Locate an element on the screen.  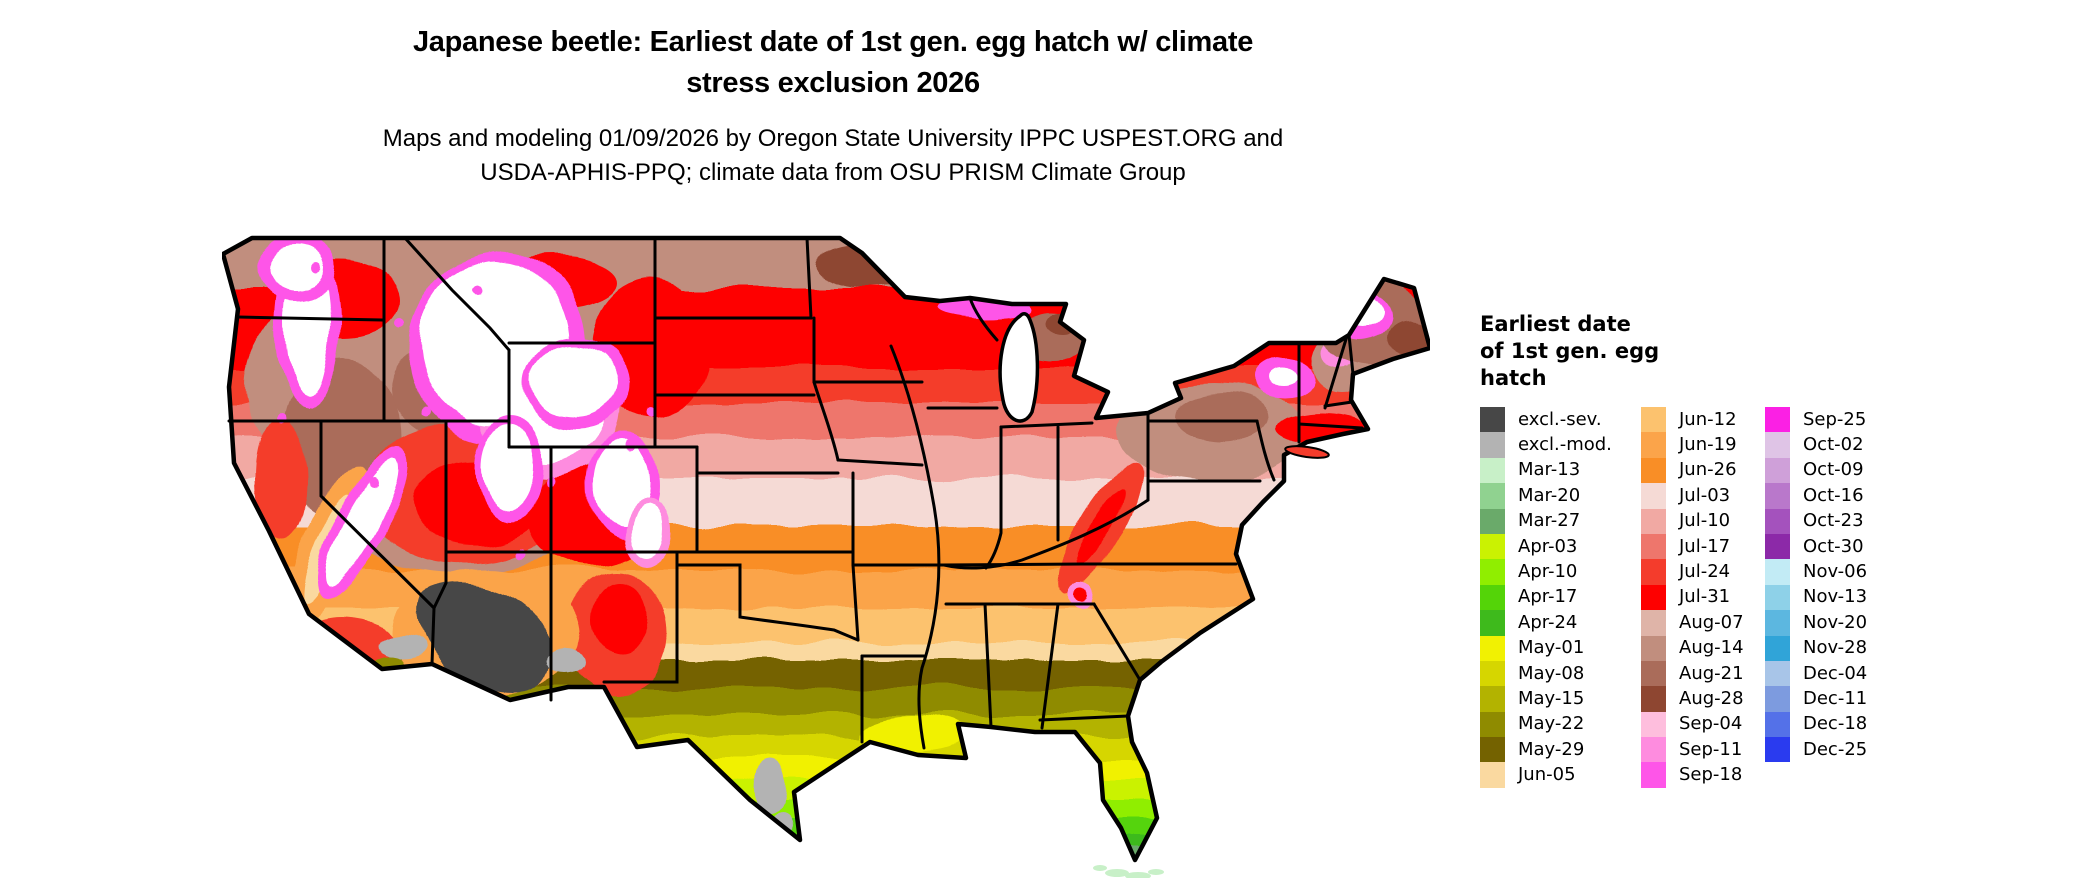
legend-entry: May-29 is located at coordinates (1546, 750).